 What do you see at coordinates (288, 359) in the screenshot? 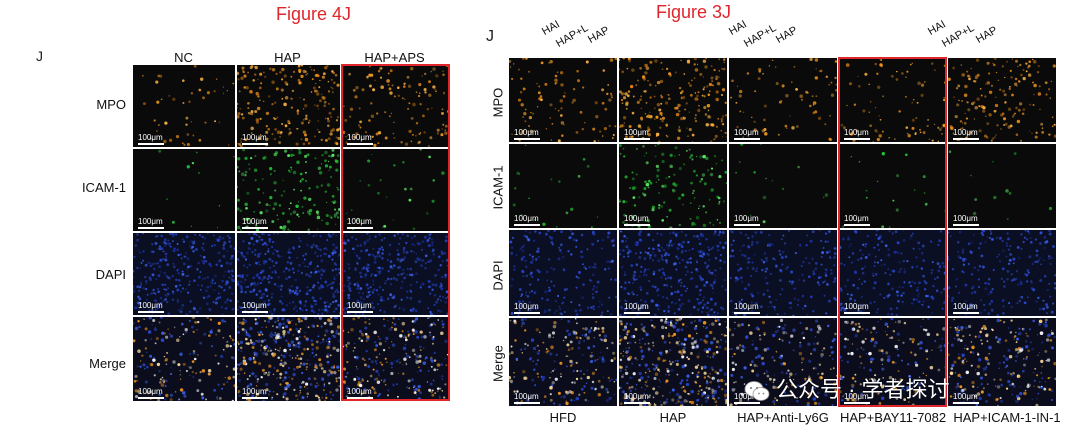
I see `left-image-panel: 100μm` at bounding box center [288, 359].